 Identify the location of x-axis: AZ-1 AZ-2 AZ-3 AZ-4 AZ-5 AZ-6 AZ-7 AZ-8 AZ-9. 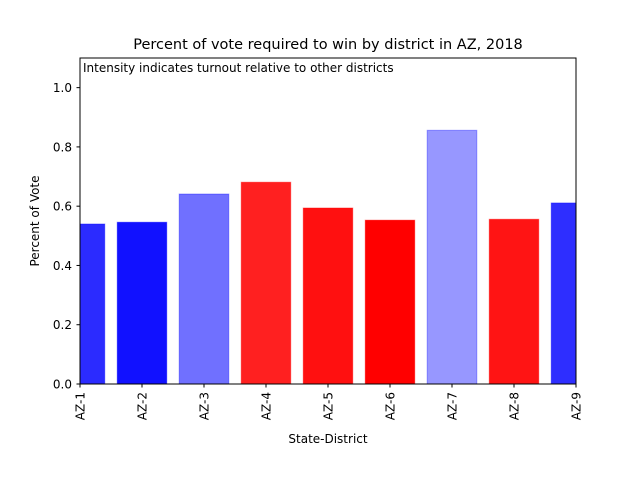
(329, 402).